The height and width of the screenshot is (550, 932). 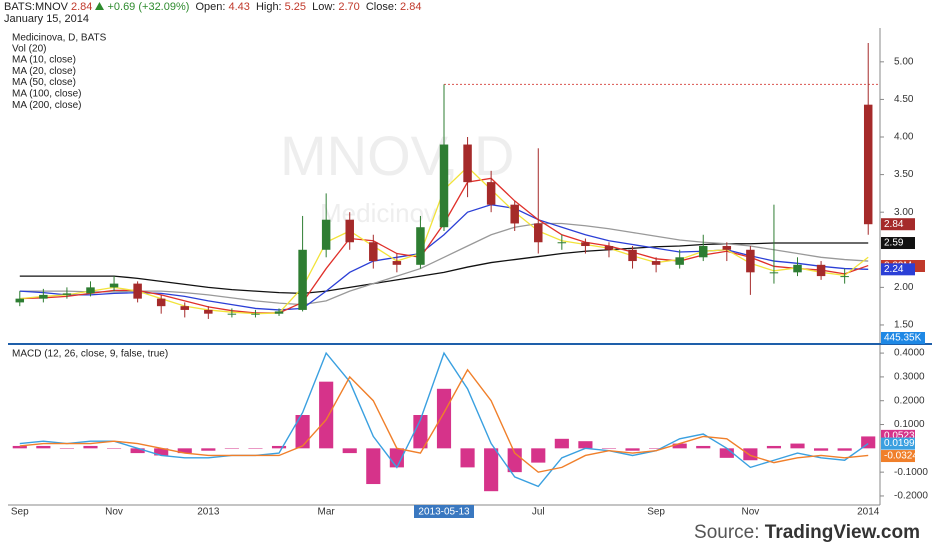 I want to click on x-tick-label: 2013-05-13, so click(x=444, y=512).